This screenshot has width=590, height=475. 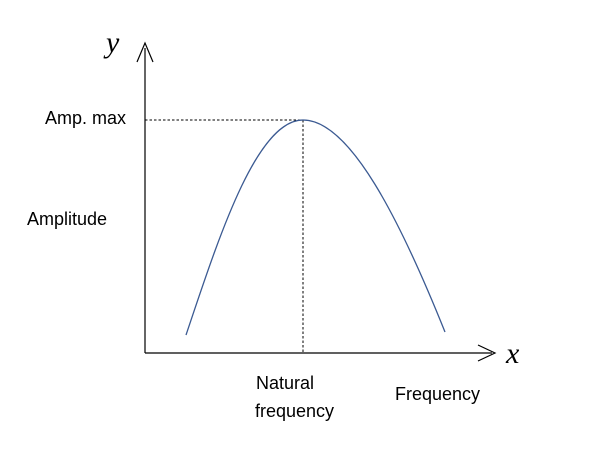 I want to click on x-variable-label: x, so click(x=512, y=353).